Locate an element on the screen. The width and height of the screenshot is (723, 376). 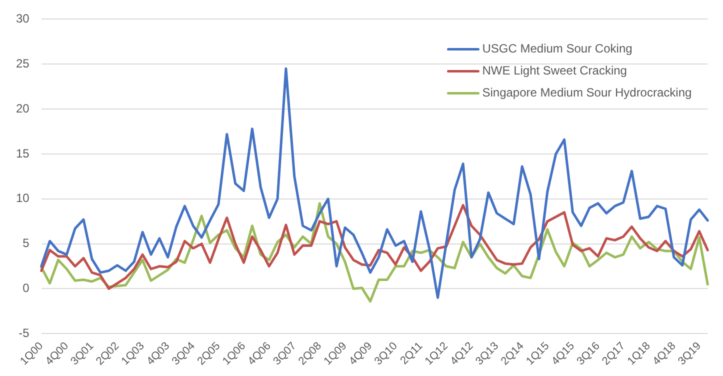
legend-label: NWE Light Sweet Cracking is located at coordinates (554, 71).